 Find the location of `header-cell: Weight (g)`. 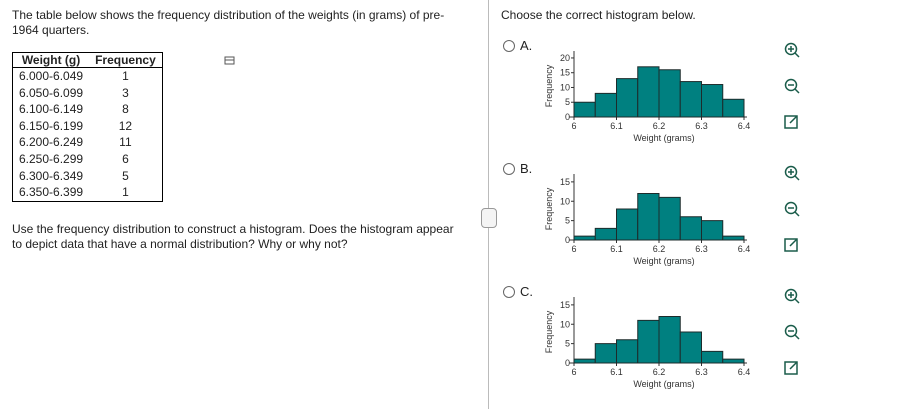

header-cell: Weight (g) is located at coordinates (51, 60).